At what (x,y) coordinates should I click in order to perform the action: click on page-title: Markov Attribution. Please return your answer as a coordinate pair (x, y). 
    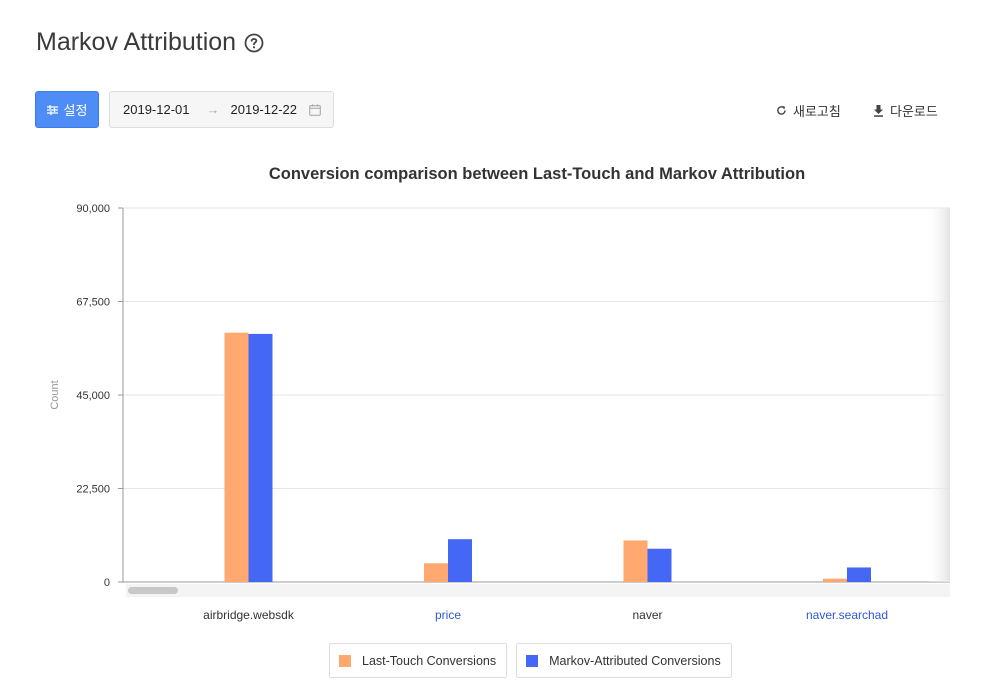
    Looking at the image, I should click on (150, 42).